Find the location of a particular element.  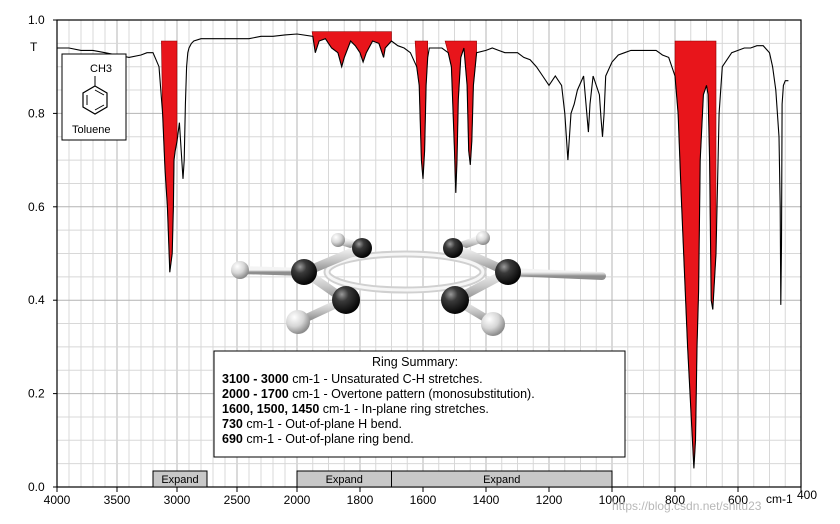

x-tick-label: 1400 is located at coordinates (486, 500).